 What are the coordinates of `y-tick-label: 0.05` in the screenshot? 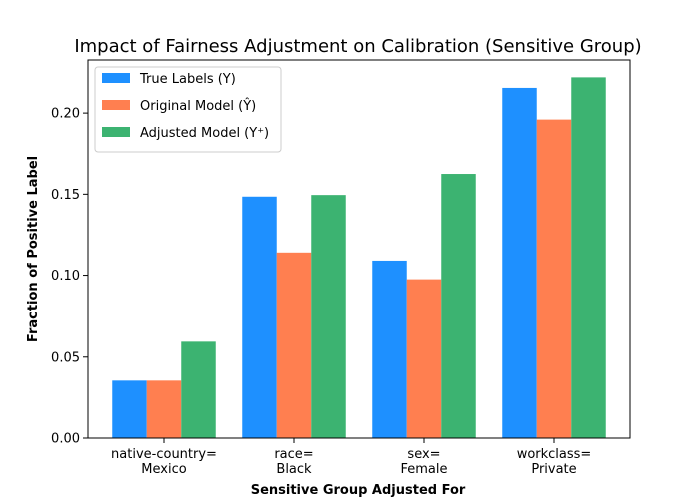 It's located at (65, 357).